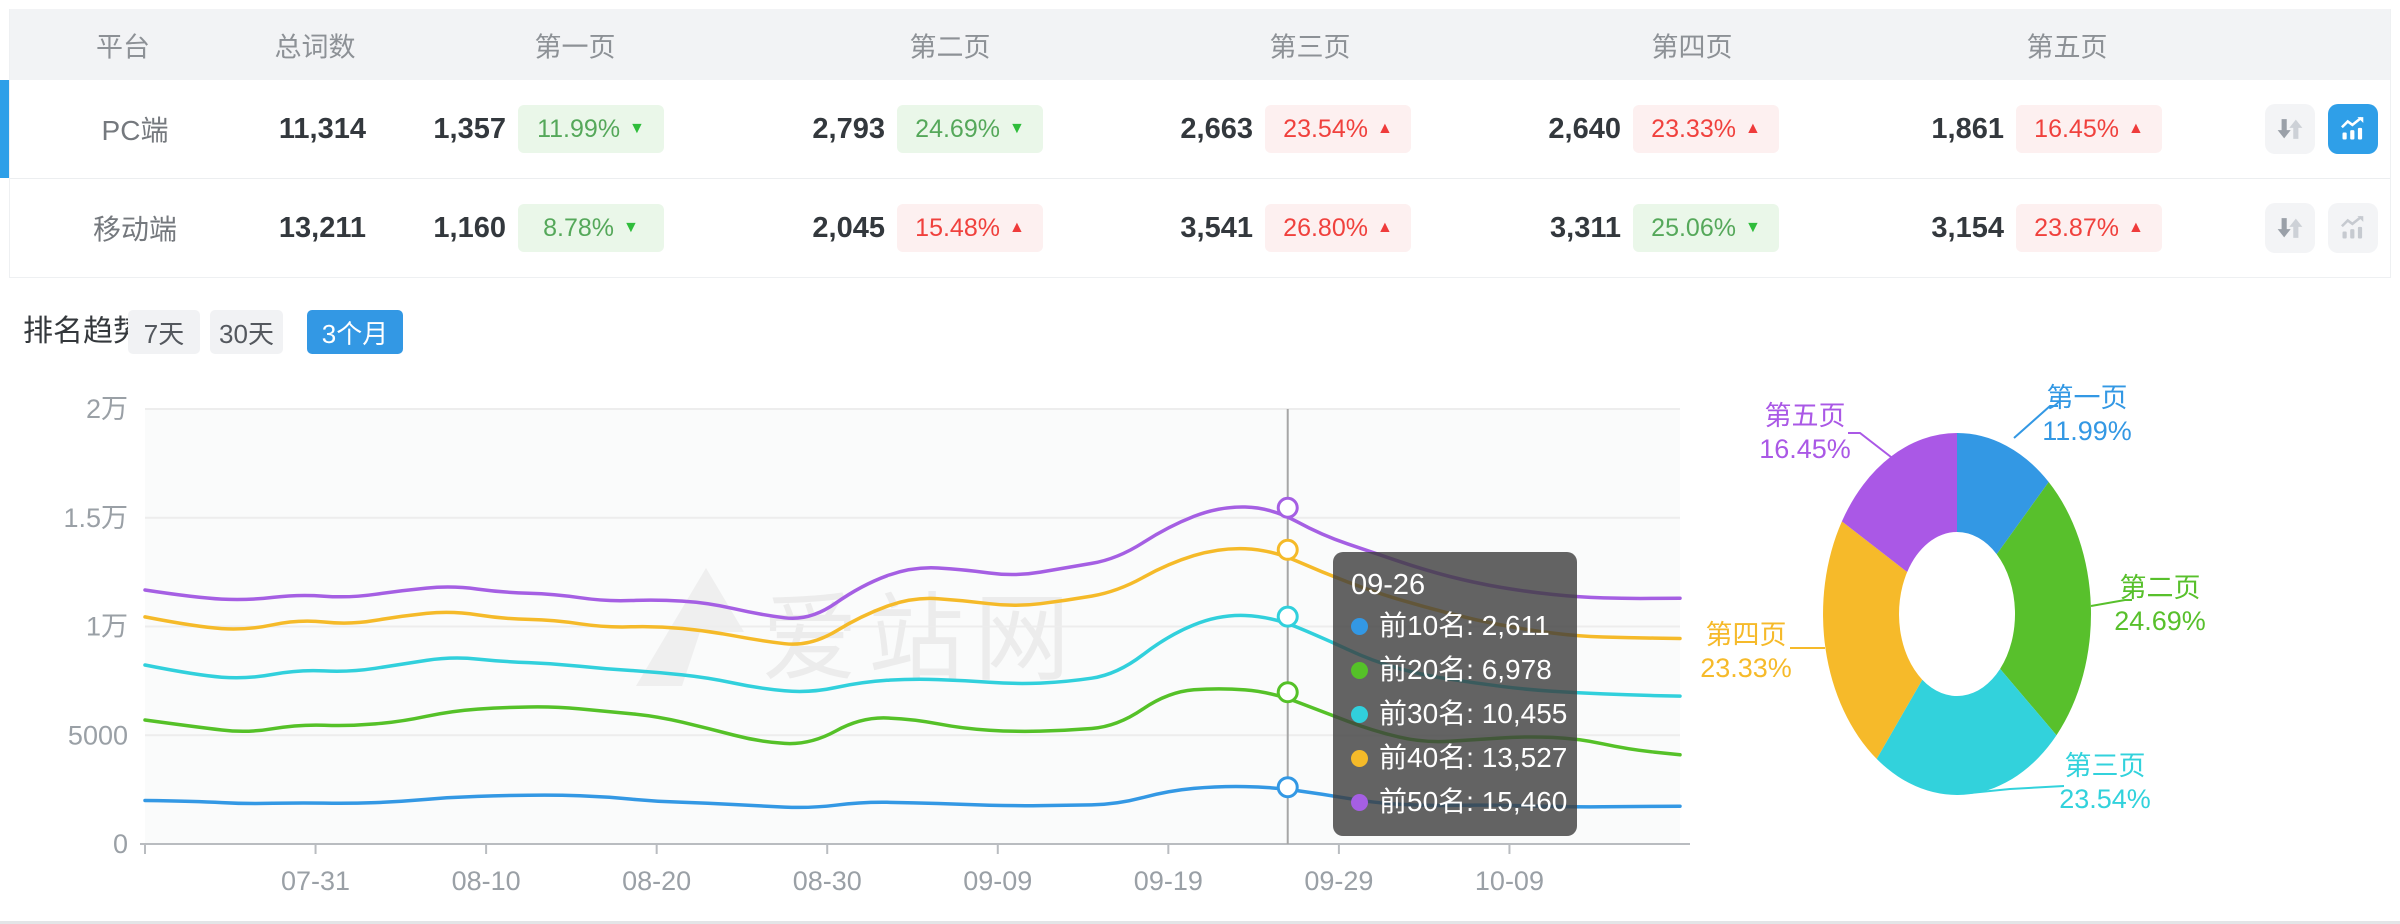  What do you see at coordinates (656, 881) in the screenshot?
I see `x-axis-label: 08-20` at bounding box center [656, 881].